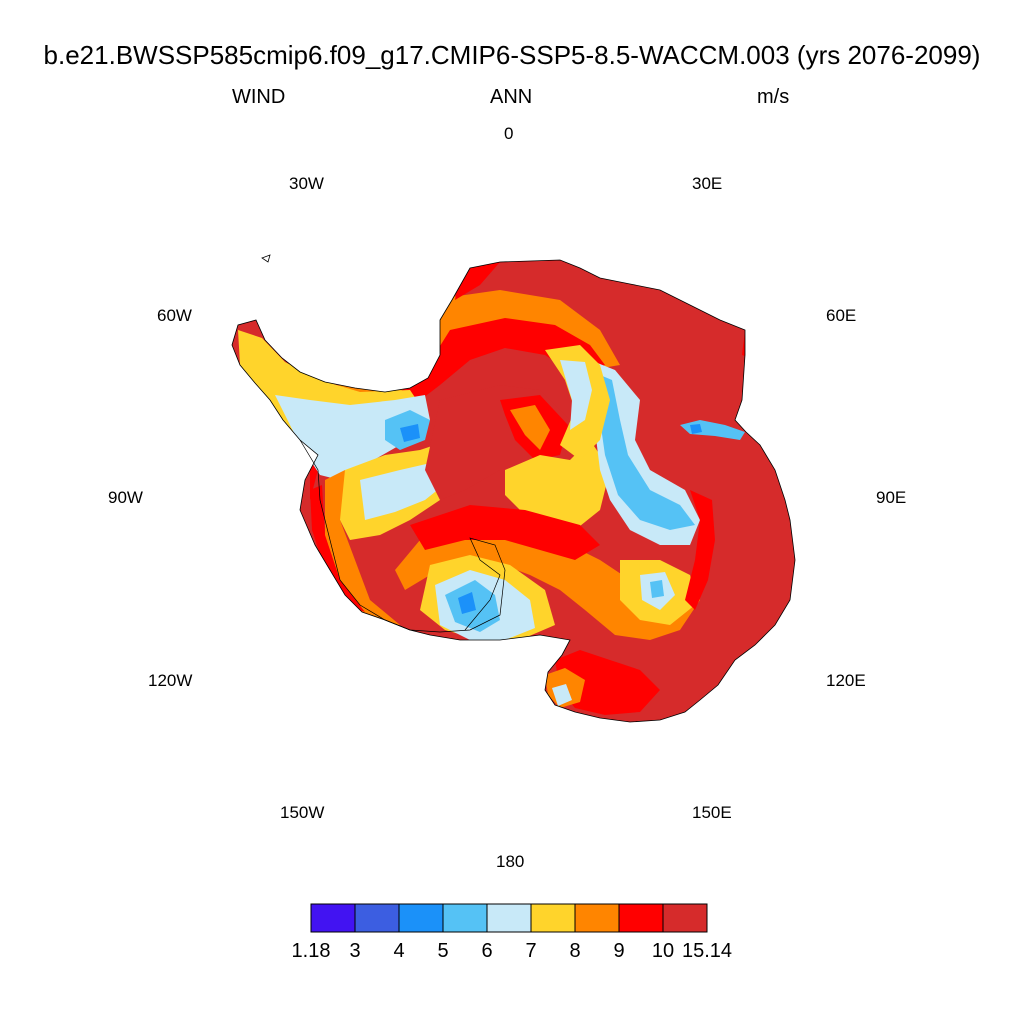  I want to click on ice-shelf-line, so click(402, 536).